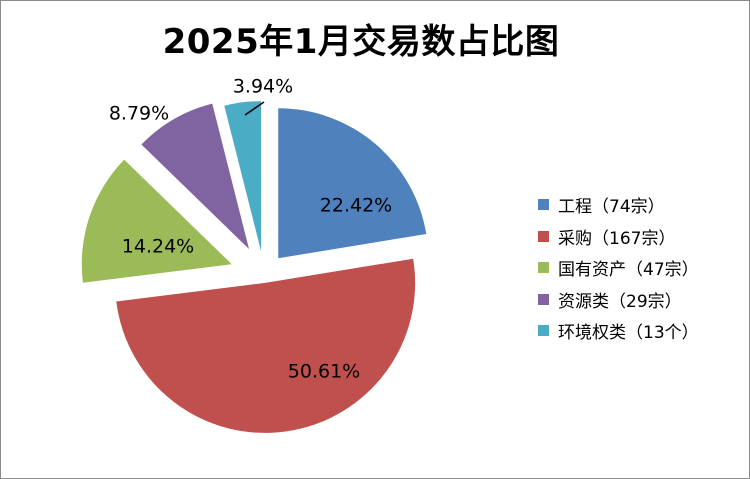 This screenshot has width=750, height=479. I want to click on legend-label: 国有资产（47宗）, so click(628, 270).